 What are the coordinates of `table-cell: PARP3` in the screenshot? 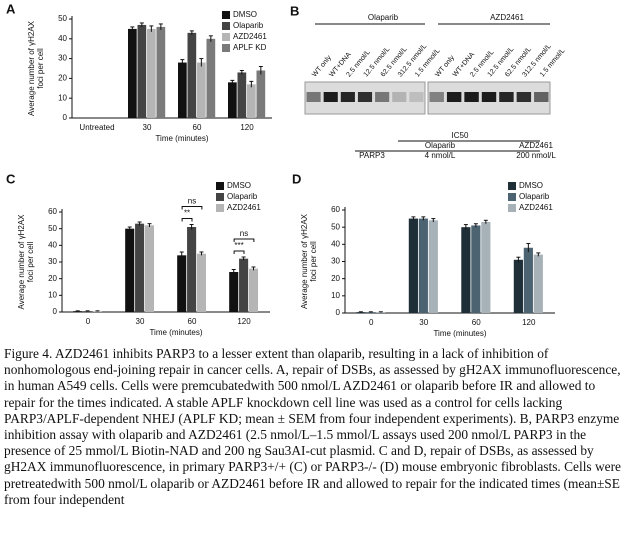 It's located at (372, 155).